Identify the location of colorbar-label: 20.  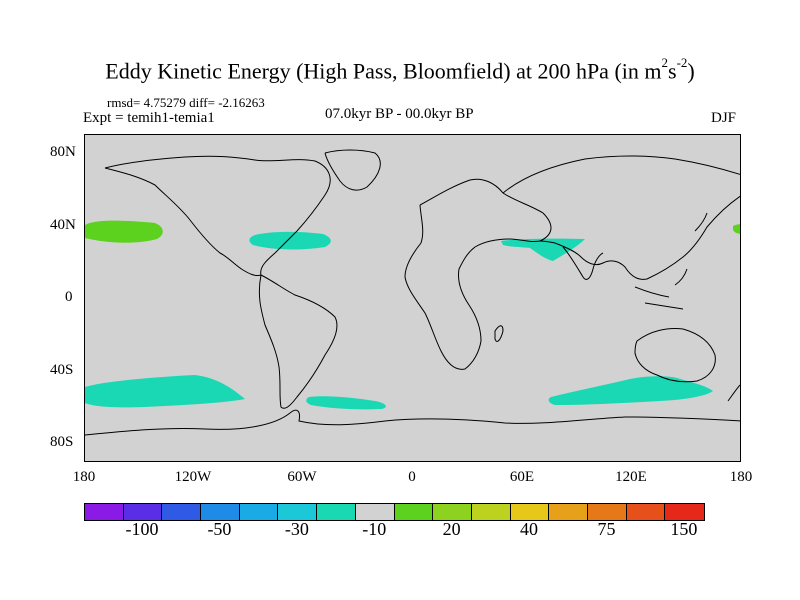
(451, 529).